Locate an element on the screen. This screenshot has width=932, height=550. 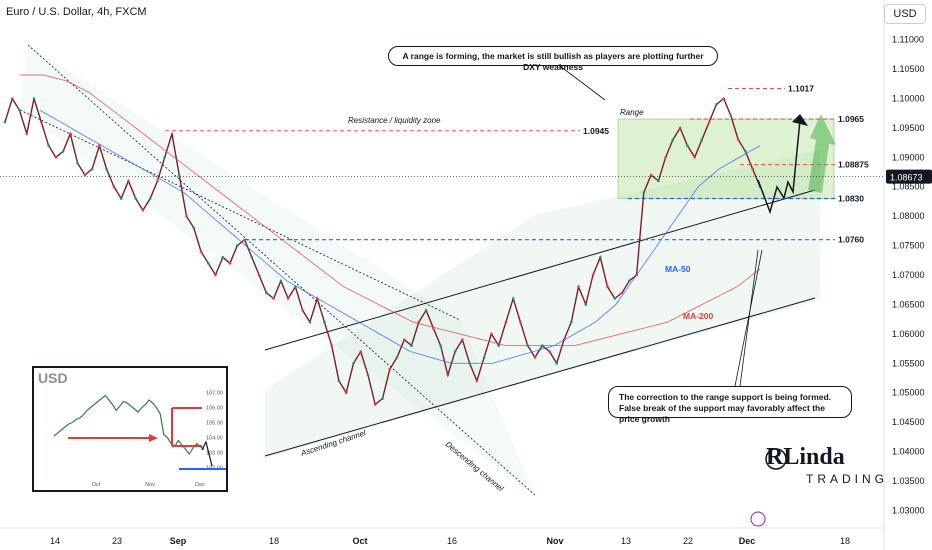
level-label-1: 1.0965 is located at coordinates (851, 119).